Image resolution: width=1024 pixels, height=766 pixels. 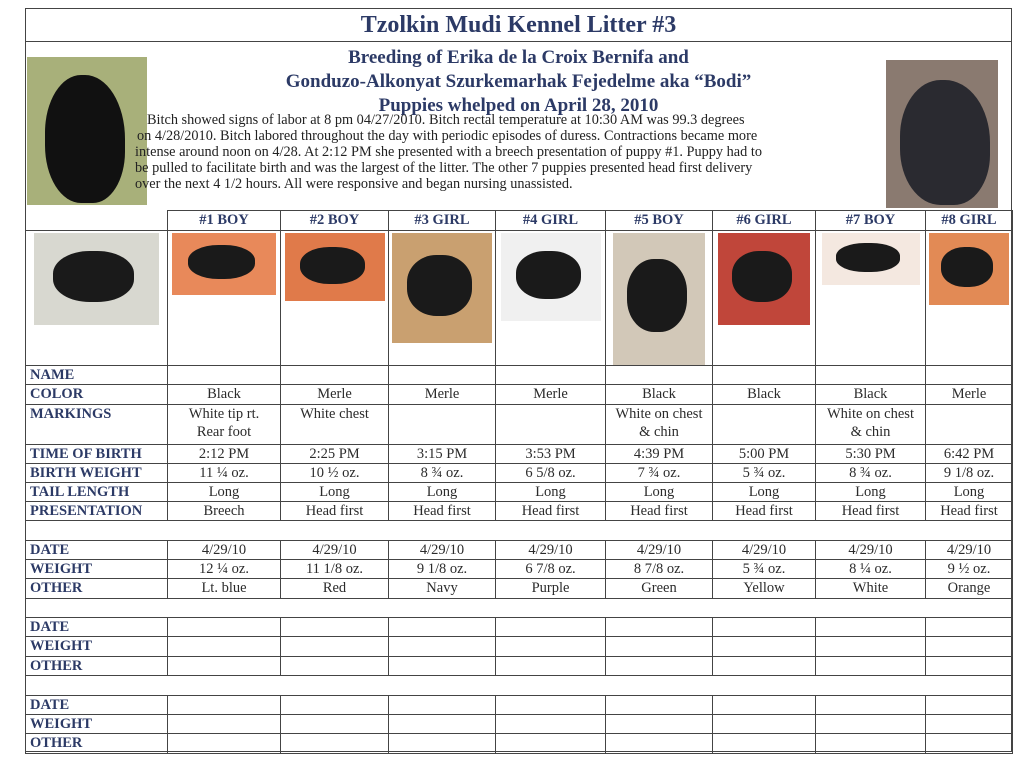 I want to click on weight-cell: 8 ¼ oz., so click(x=870, y=569).